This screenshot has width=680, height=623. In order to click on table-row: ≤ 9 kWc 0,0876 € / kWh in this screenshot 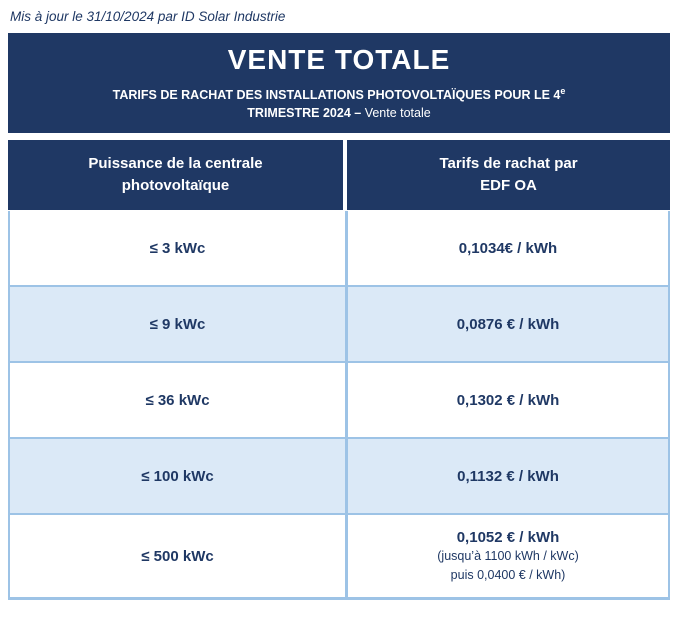, I will do `click(339, 323)`.